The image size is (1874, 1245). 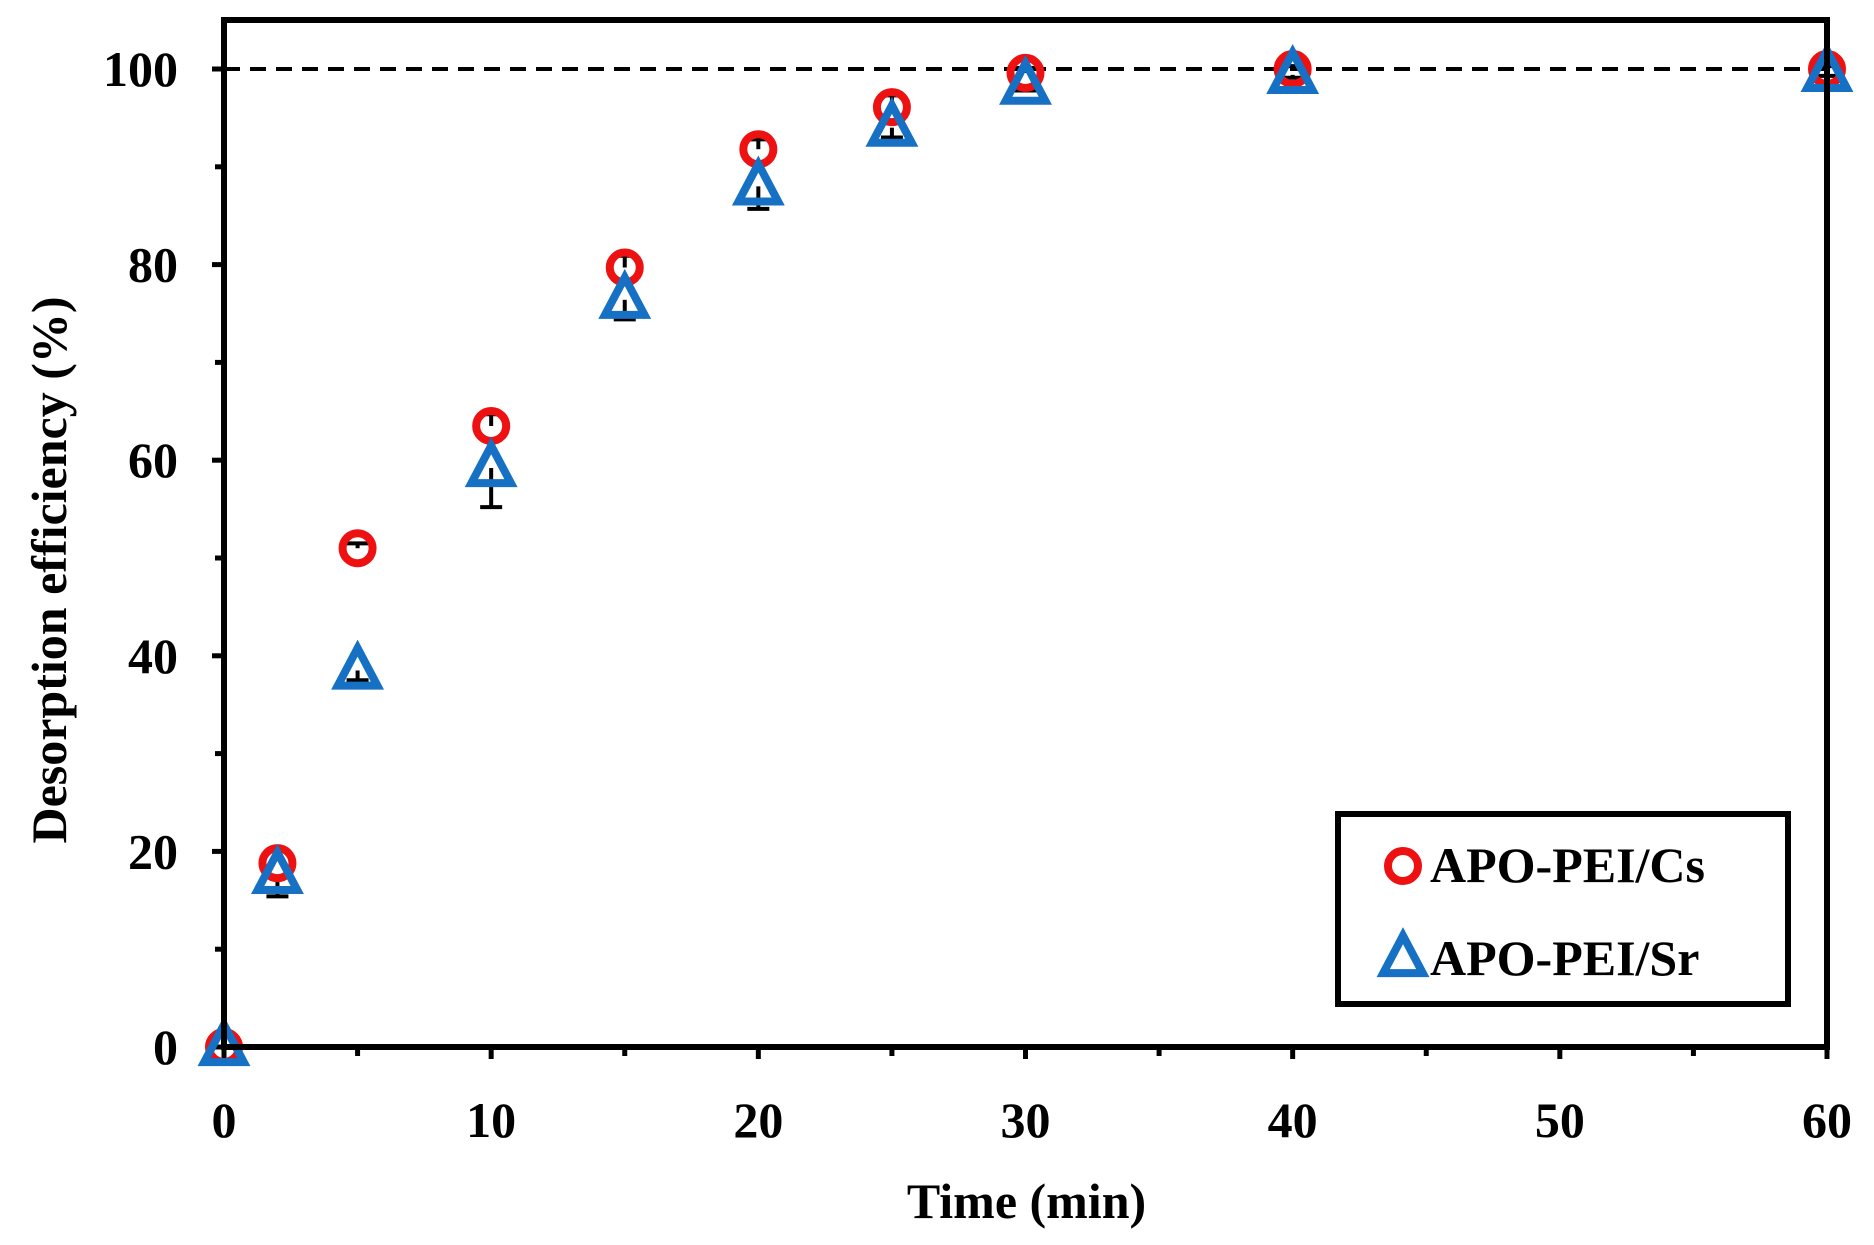 I want to click on y-tick-label: 0, so click(x=165, y=1047).